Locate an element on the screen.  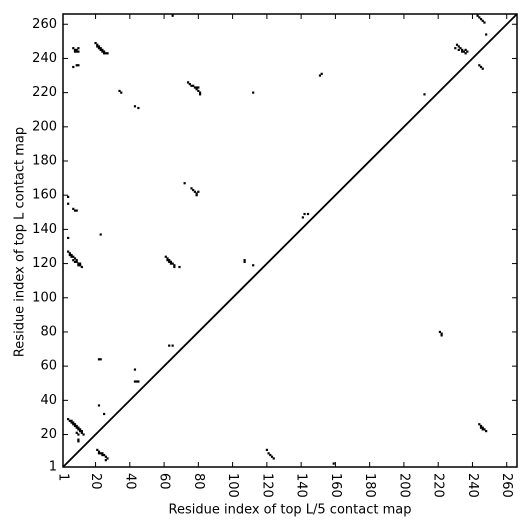
y-tick-label: 40 is located at coordinates (48, 400).